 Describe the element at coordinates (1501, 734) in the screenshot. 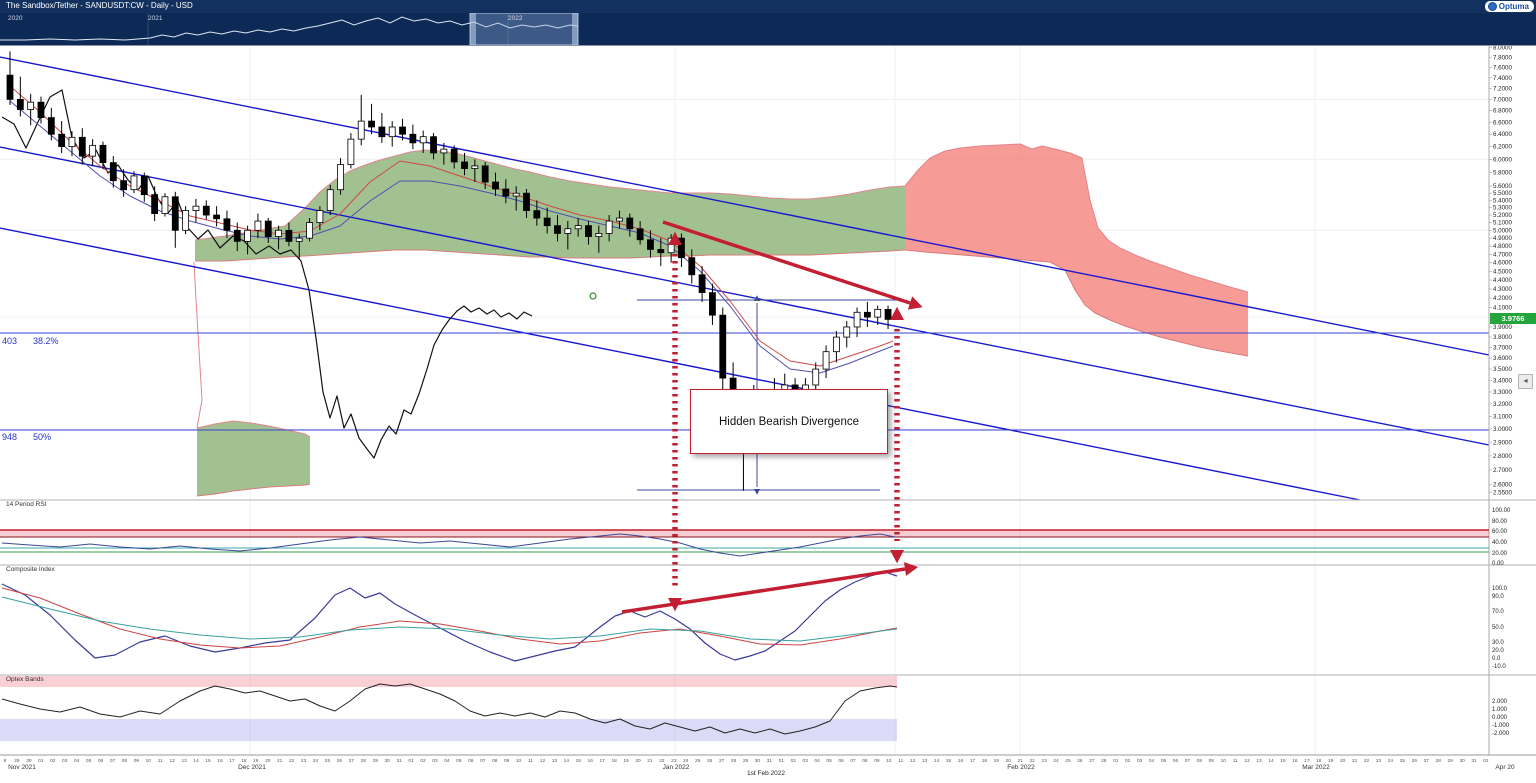

I see `svg-text: -2.000` at that location.